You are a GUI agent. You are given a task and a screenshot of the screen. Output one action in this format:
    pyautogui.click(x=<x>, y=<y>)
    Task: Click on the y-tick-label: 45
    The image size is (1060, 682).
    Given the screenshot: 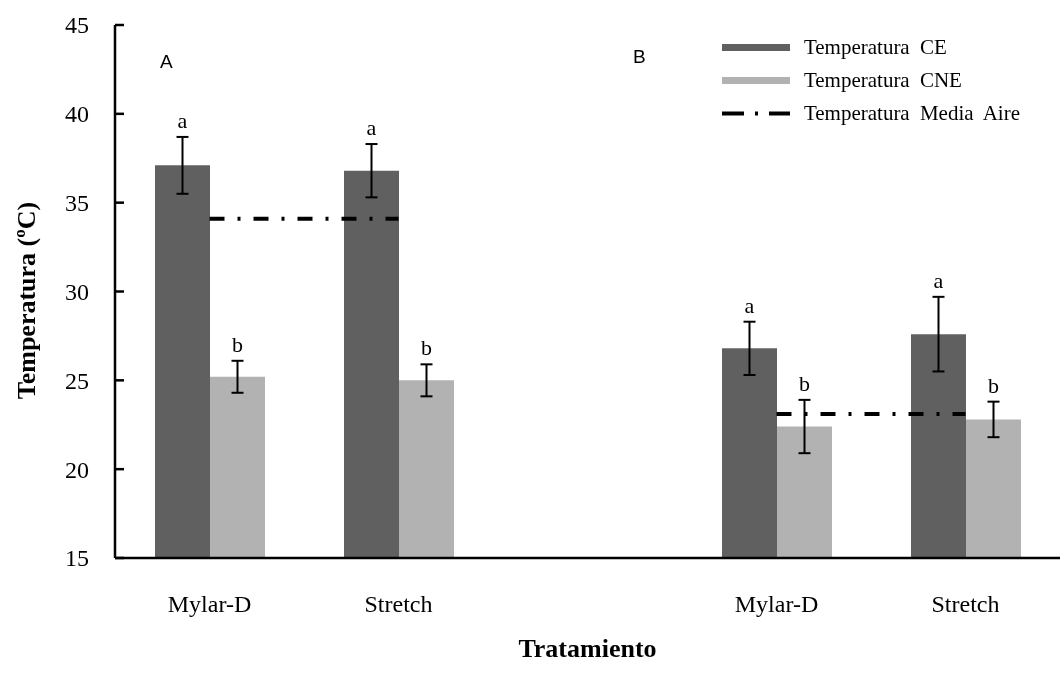 What is the action you would take?
    pyautogui.click(x=77, y=25)
    